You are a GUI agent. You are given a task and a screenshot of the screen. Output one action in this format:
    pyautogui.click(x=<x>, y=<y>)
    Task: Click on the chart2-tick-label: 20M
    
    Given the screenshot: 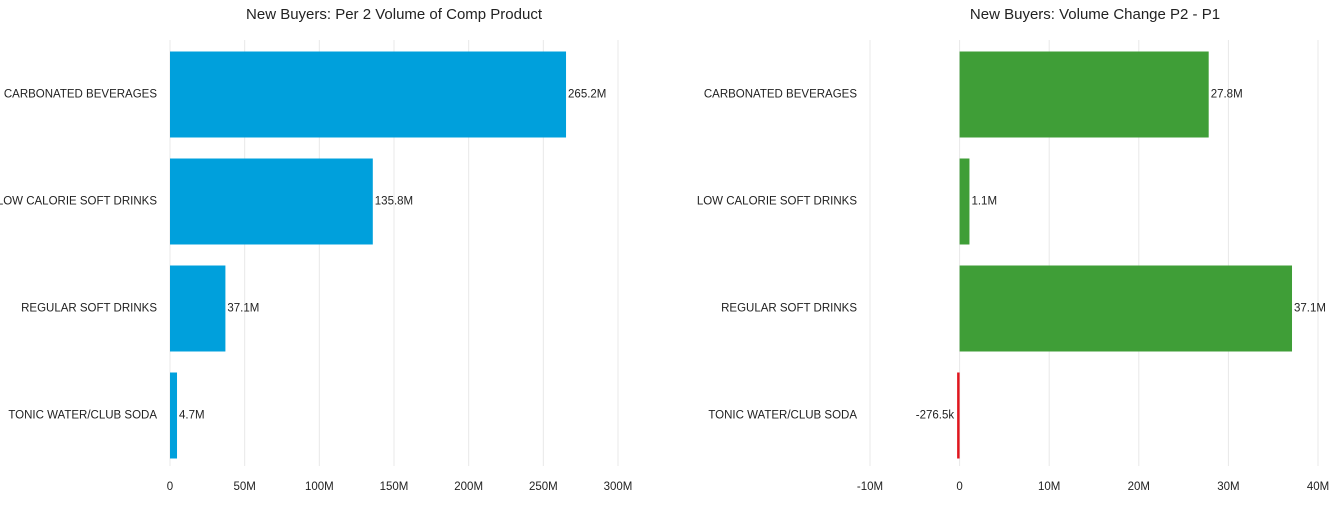 What is the action you would take?
    pyautogui.click(x=1139, y=487)
    